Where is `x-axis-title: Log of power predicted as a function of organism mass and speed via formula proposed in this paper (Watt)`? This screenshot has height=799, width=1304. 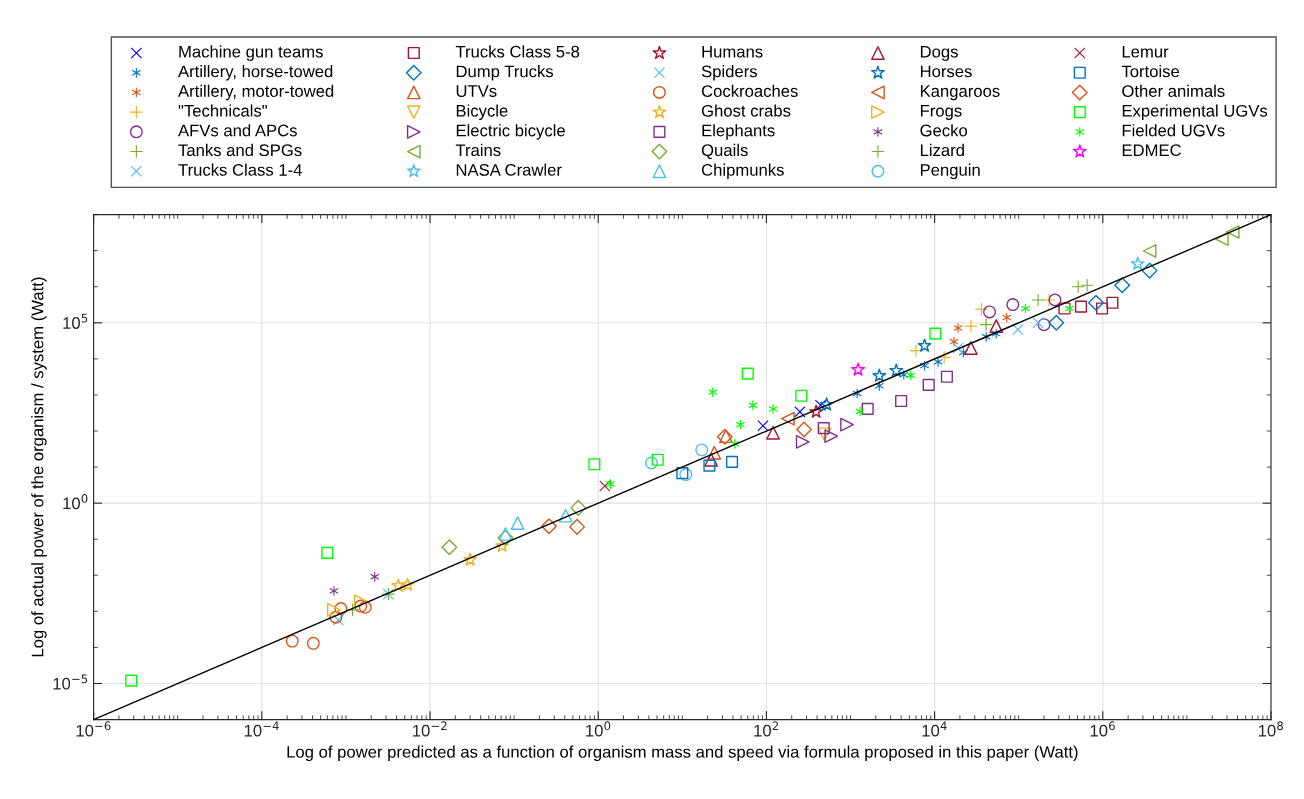
x-axis-title: Log of power predicted as a function of organism mass and speed via formula proposed in this paper (Watt) is located at coordinates (682, 753).